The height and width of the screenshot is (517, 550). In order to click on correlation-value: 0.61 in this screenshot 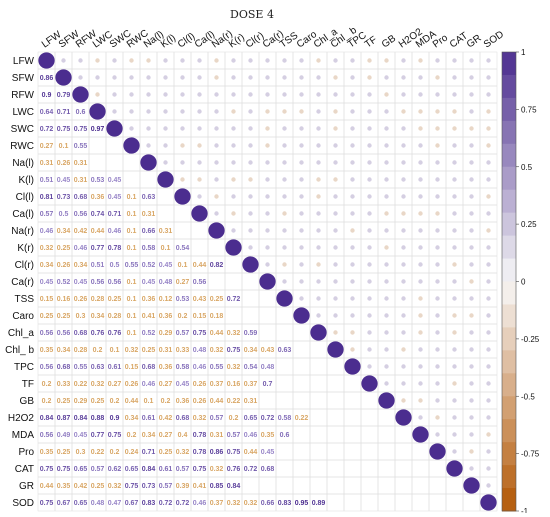, I will do `click(149, 418)`.